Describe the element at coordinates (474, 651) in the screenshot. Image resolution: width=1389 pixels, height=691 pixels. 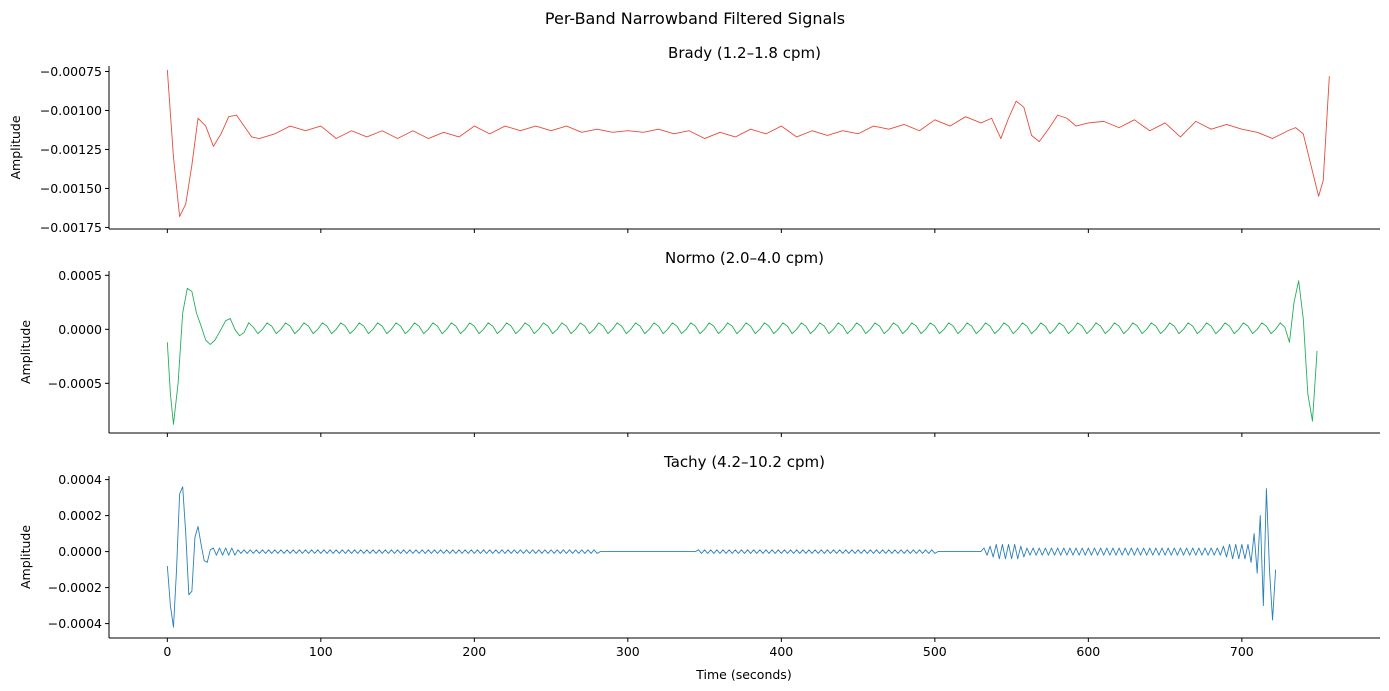
I see `x-tick-label: 200` at that location.